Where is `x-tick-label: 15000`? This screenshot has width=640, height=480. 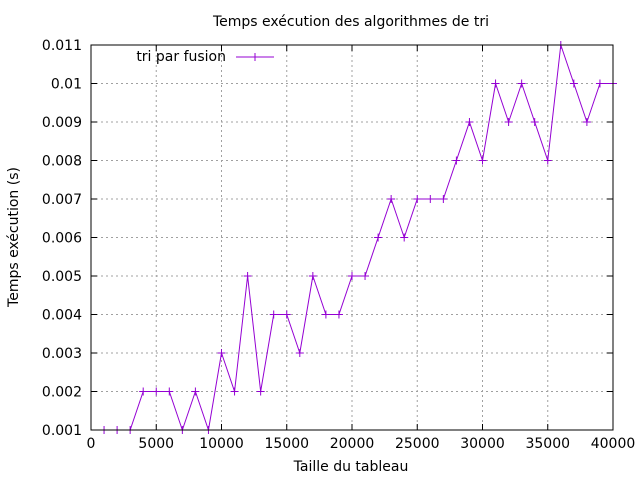 x-tick-label: 15000 is located at coordinates (286, 444).